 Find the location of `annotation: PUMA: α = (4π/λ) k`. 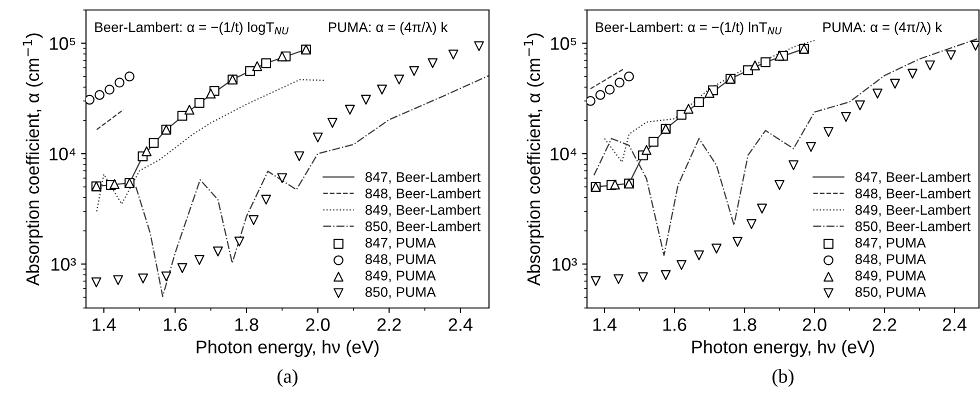

annotation: PUMA: α = (4π/λ) k is located at coordinates (882, 28).